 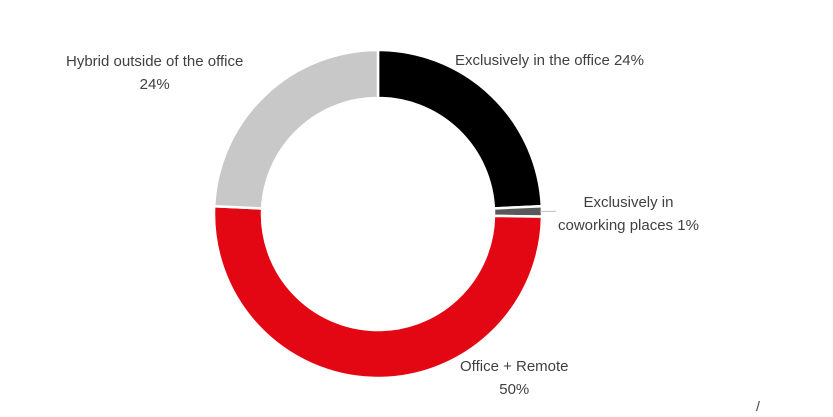 What do you see at coordinates (514, 378) in the screenshot?
I see `label-office-remote: Office + Remote 50%` at bounding box center [514, 378].